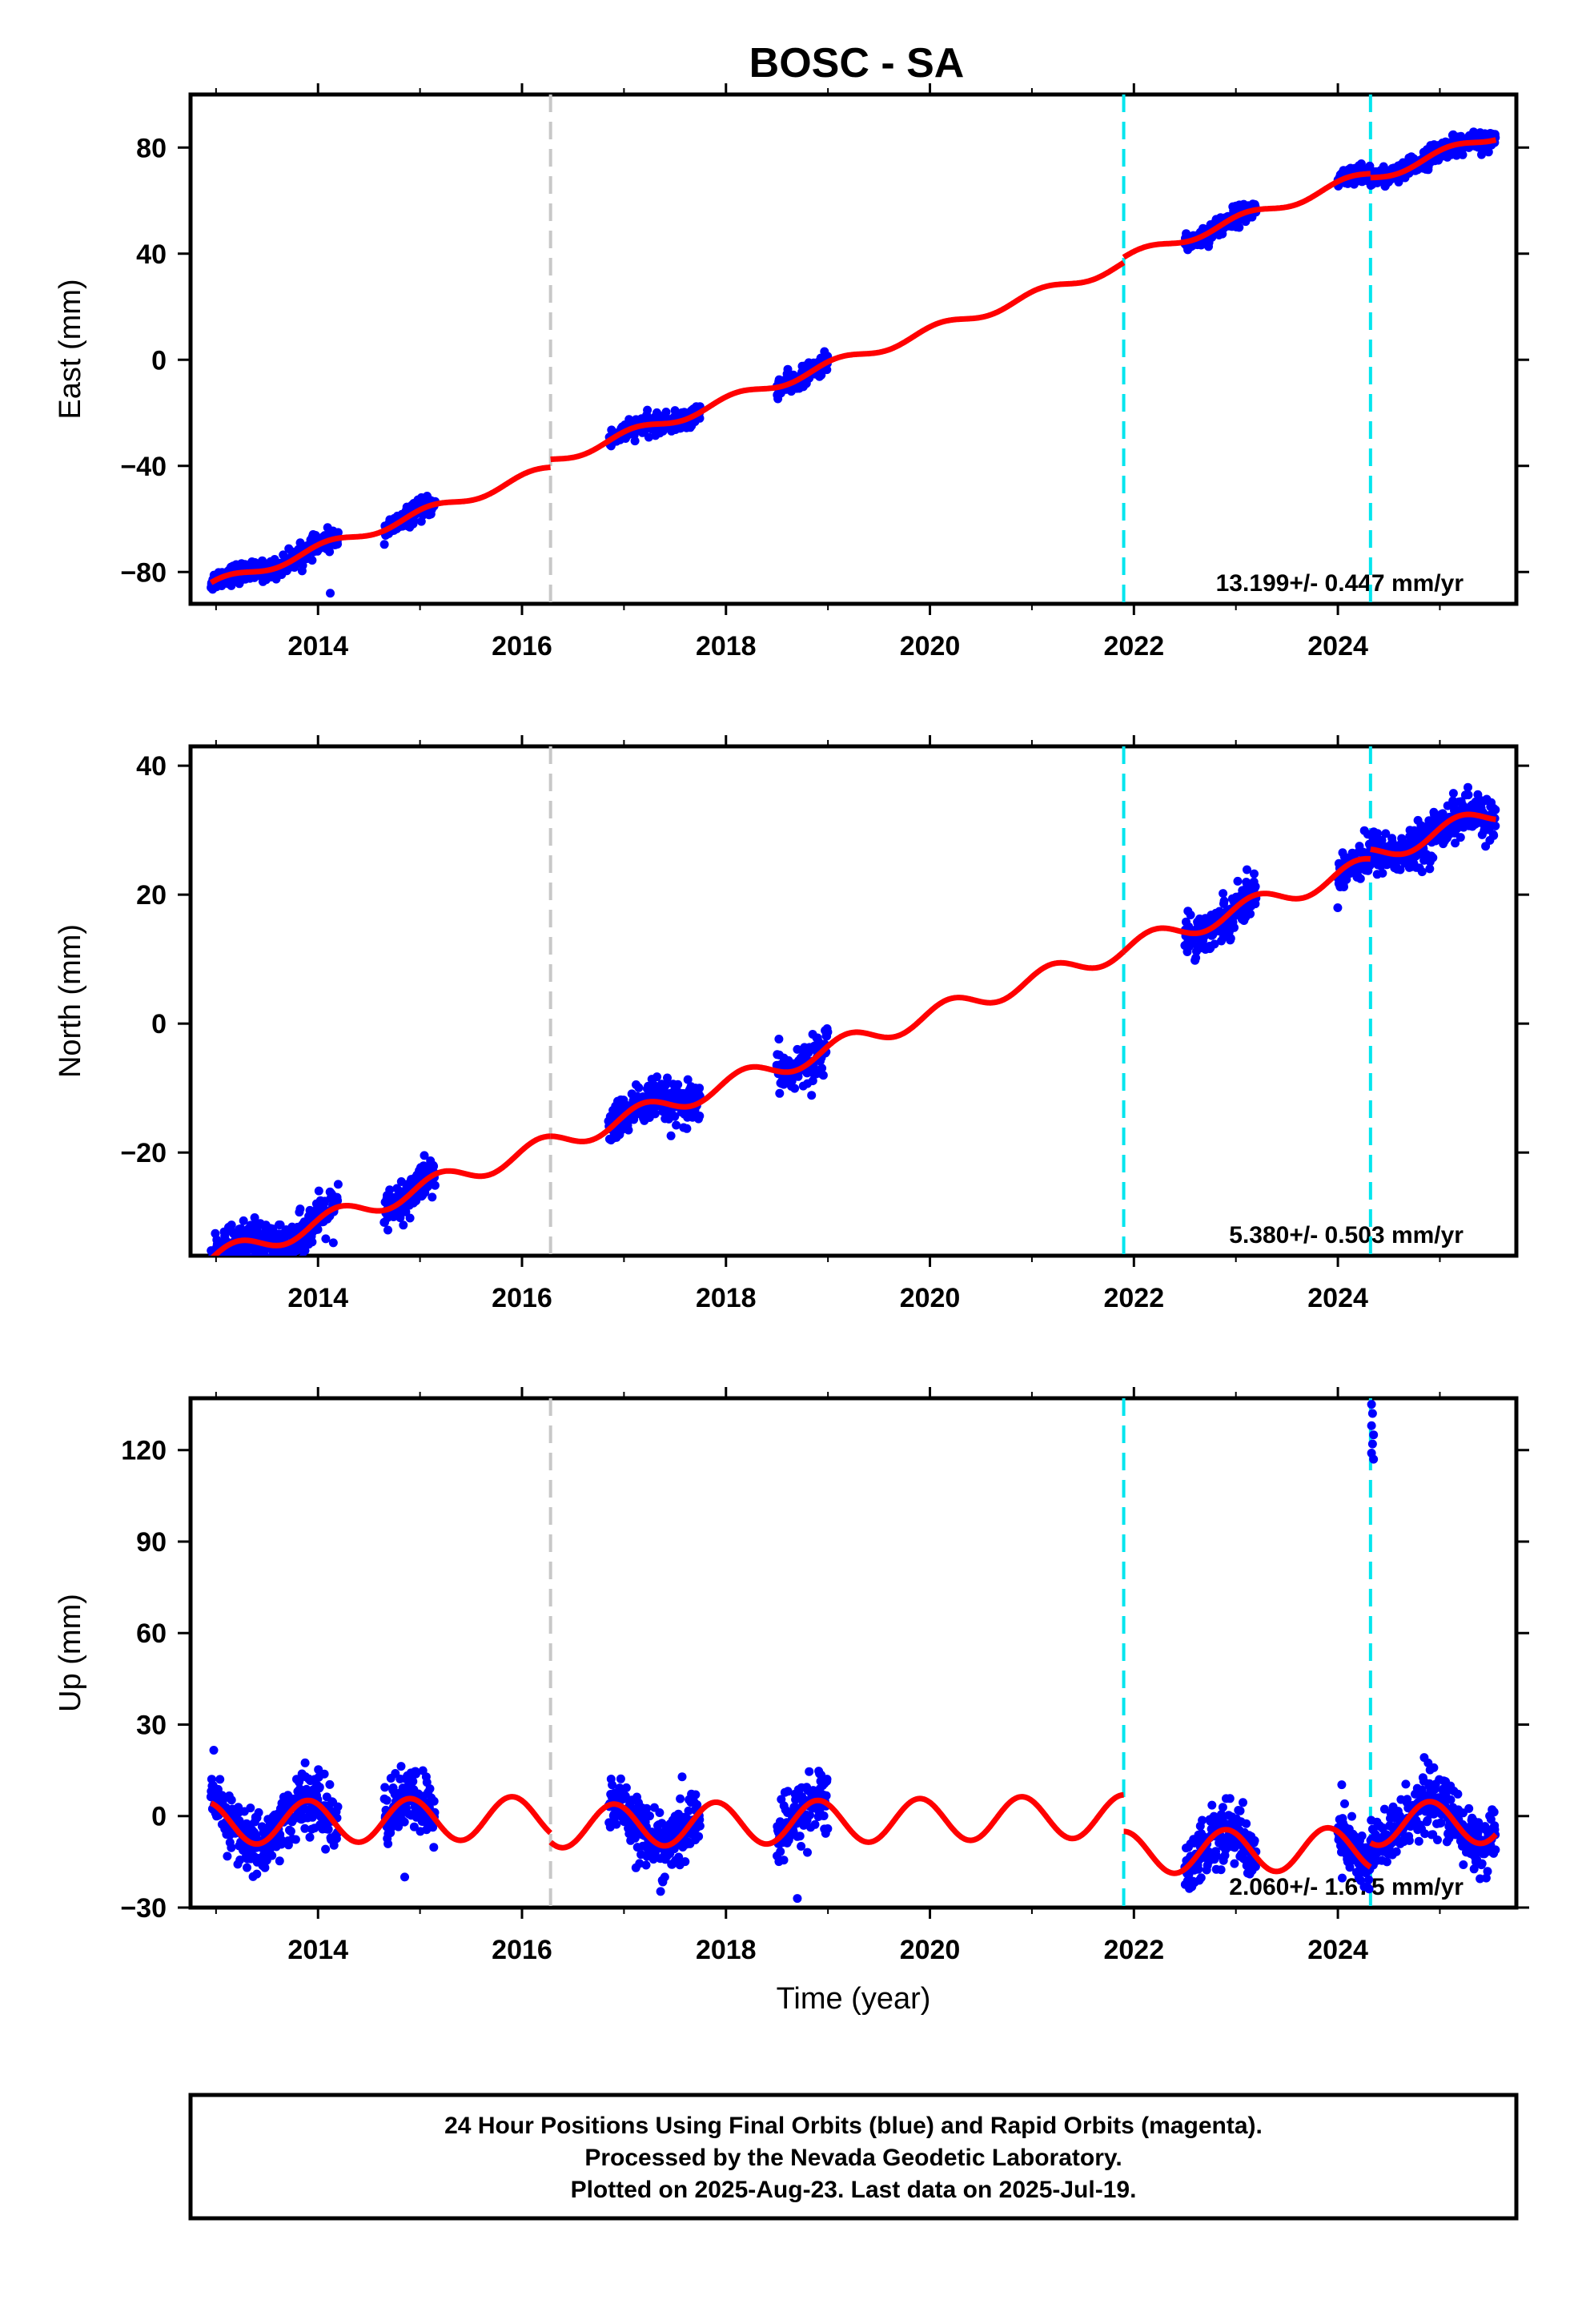  Describe the element at coordinates (144, 1908) in the screenshot. I see `y-tick-label: −30` at that location.